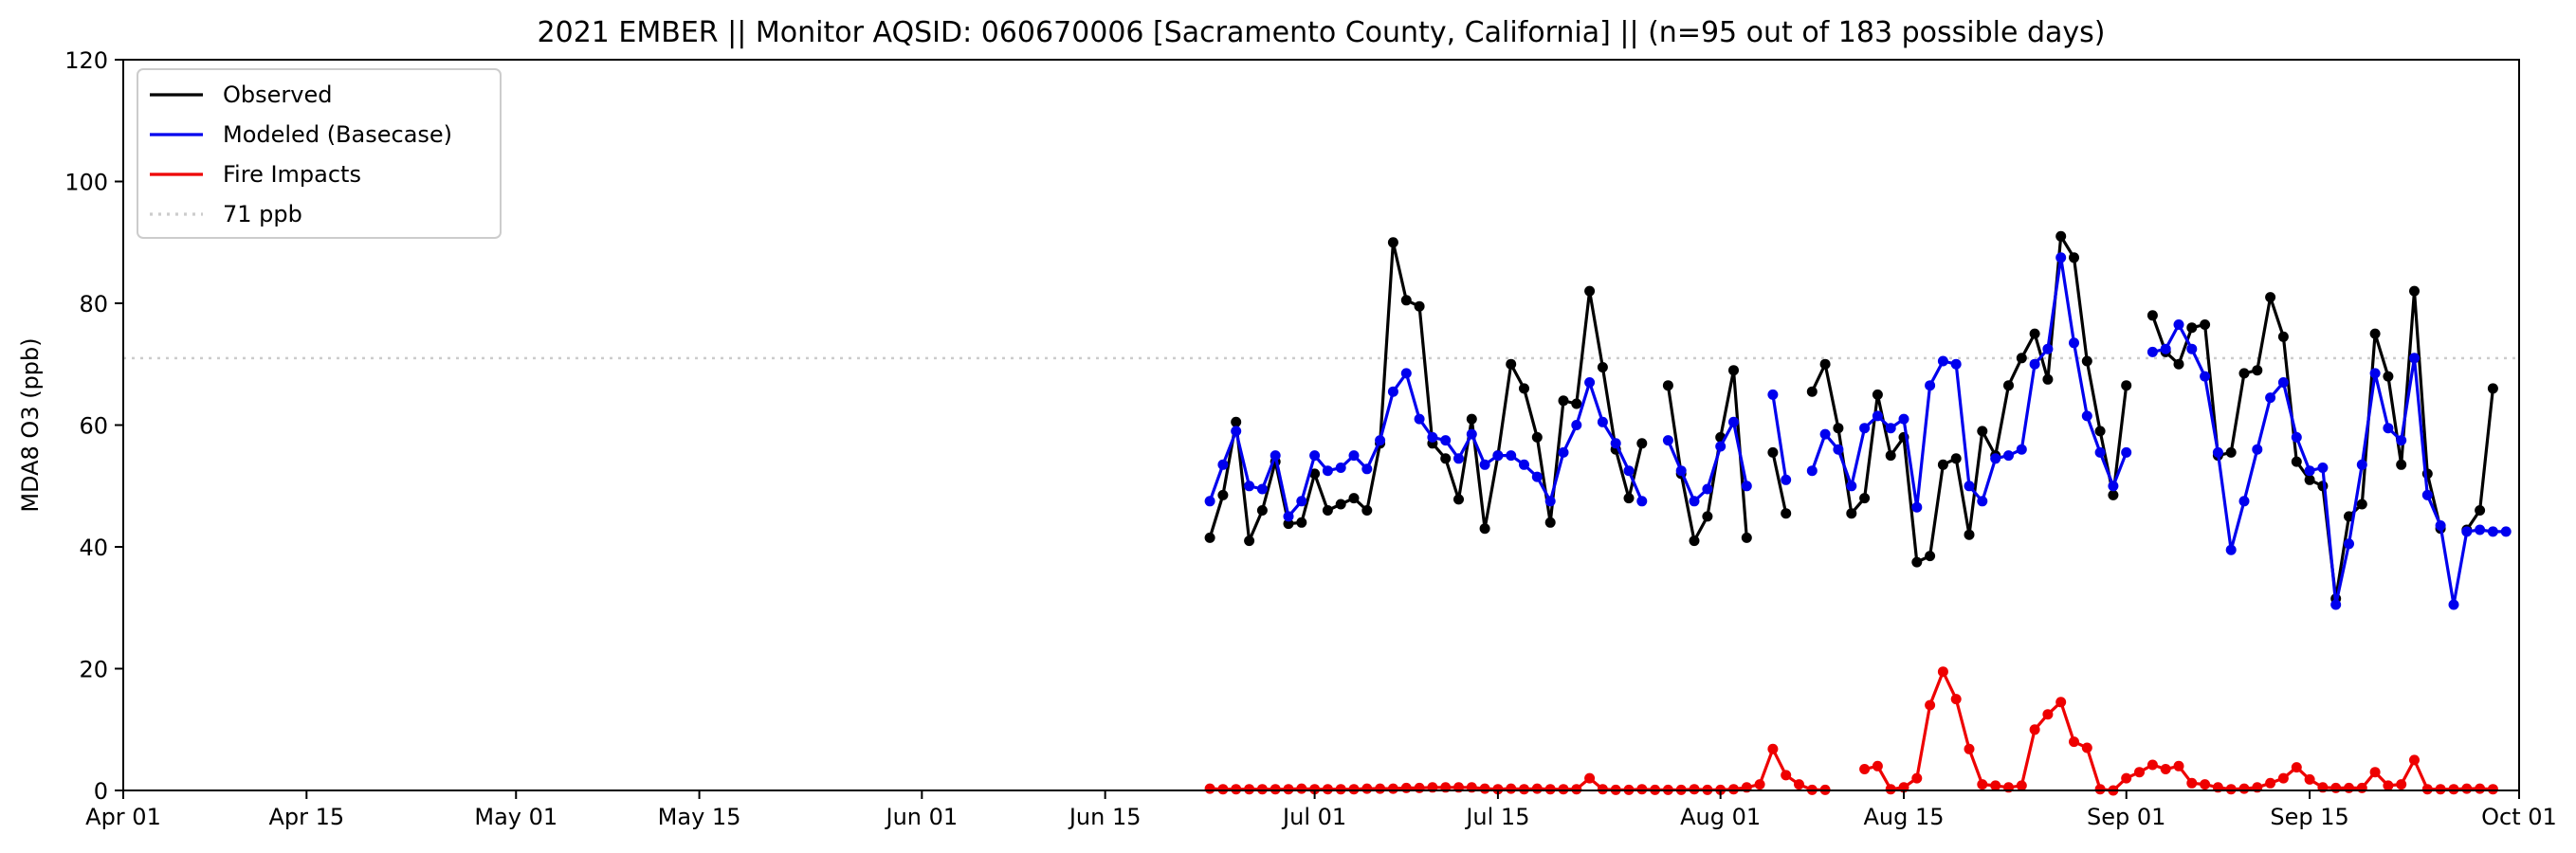 The width and height of the screenshot is (2576, 853). Describe the element at coordinates (337, 134) in the screenshot. I see `legend-label: Modeled (Basecase)` at that location.